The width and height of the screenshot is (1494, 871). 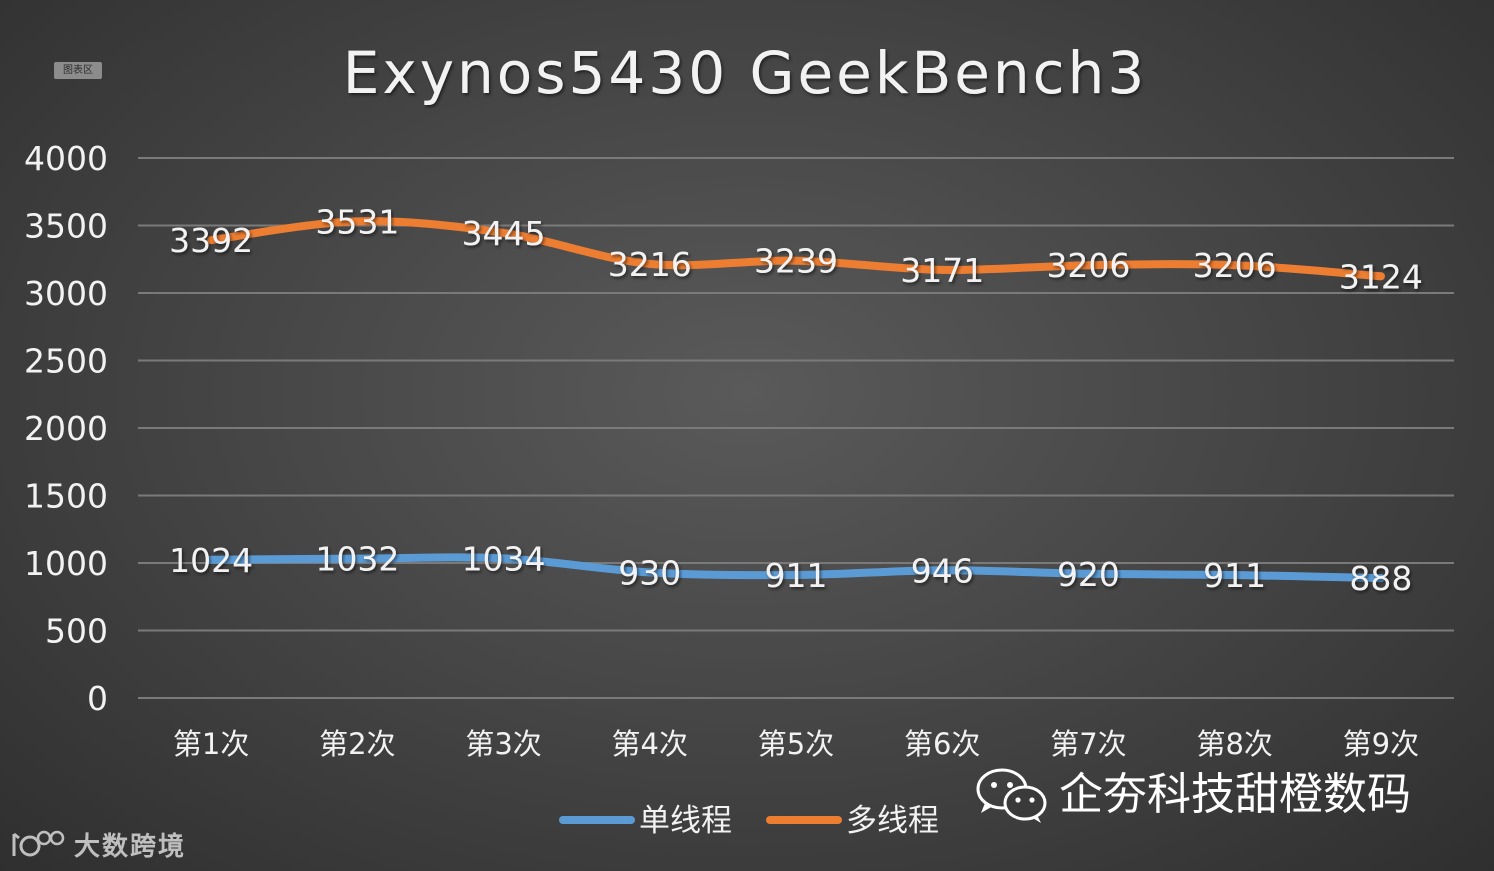 What do you see at coordinates (357, 744) in the screenshot?
I see `x-tick-label: 第2次` at bounding box center [357, 744].